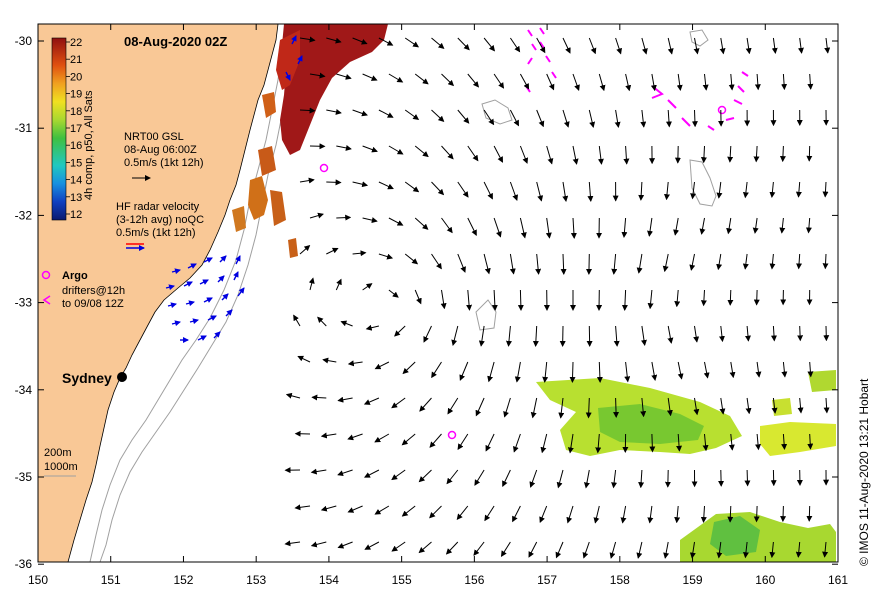 The width and height of the screenshot is (879, 600). I want to click on legend-argo-symbol, so click(46, 275).